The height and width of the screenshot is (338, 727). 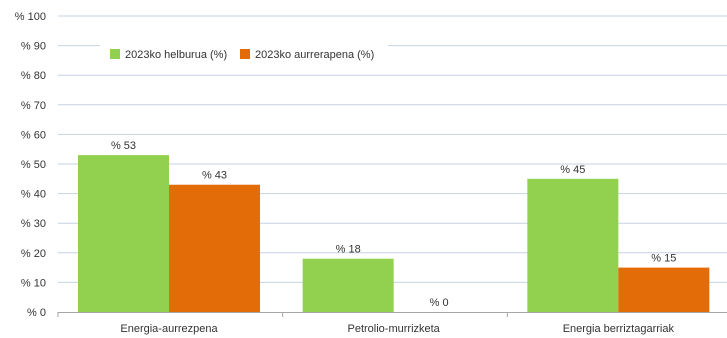 What do you see at coordinates (619, 329) in the screenshot?
I see `x-category-label: Energia berriztagarriak` at bounding box center [619, 329].